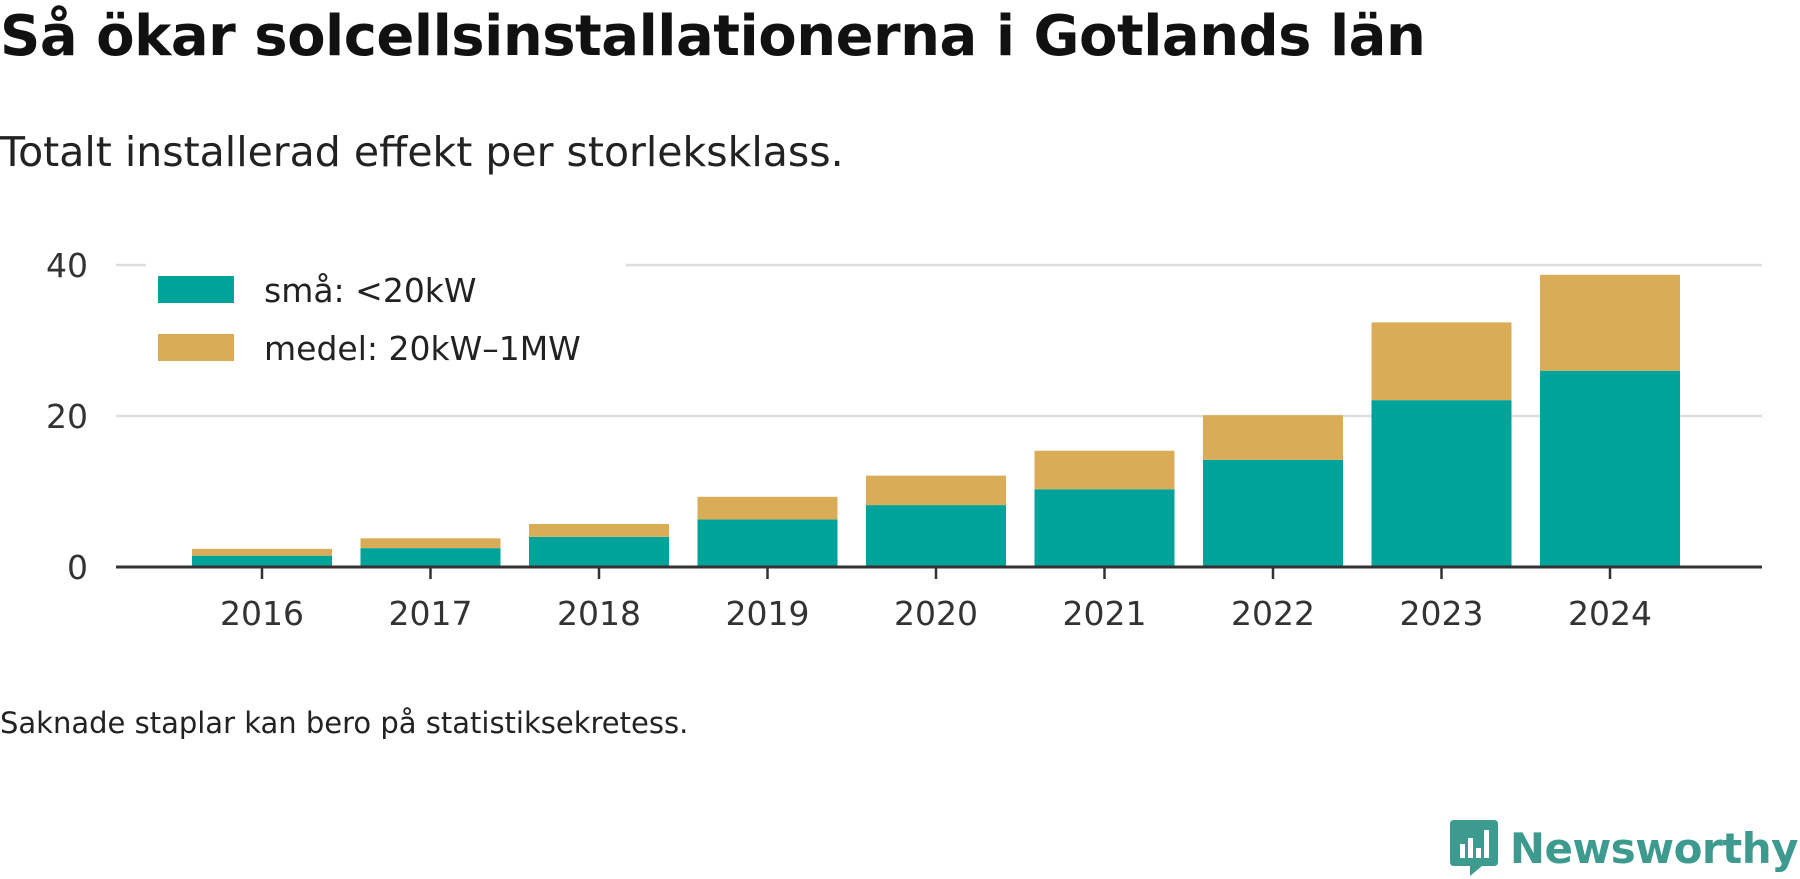 The width and height of the screenshot is (1800, 879). What do you see at coordinates (936, 536) in the screenshot?
I see `bar-small-2020` at bounding box center [936, 536].